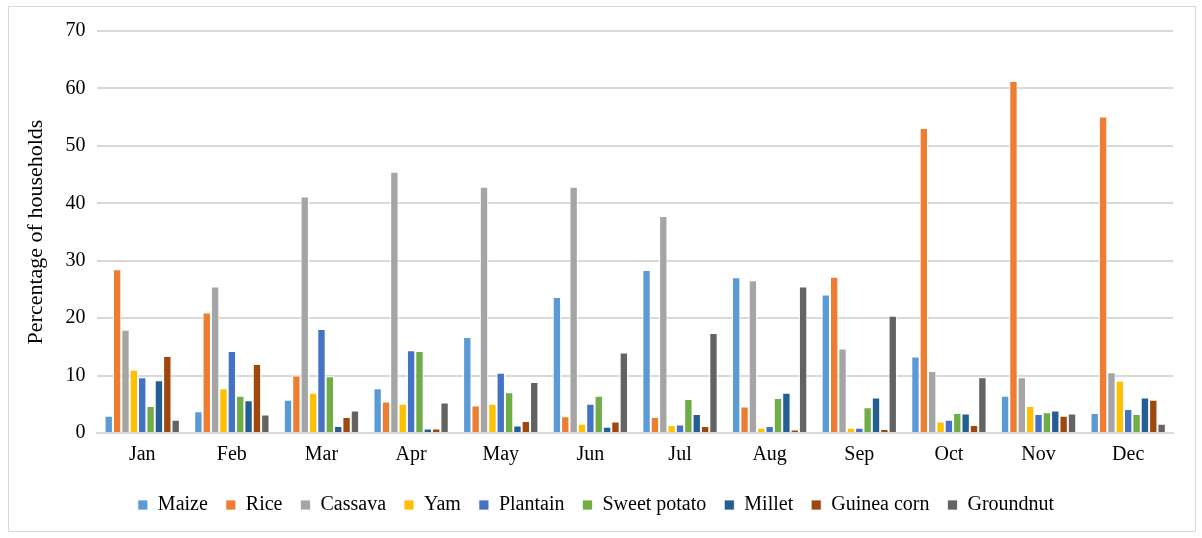  What do you see at coordinates (1038, 453) in the screenshot?
I see `x-tick-label: Nov` at bounding box center [1038, 453].